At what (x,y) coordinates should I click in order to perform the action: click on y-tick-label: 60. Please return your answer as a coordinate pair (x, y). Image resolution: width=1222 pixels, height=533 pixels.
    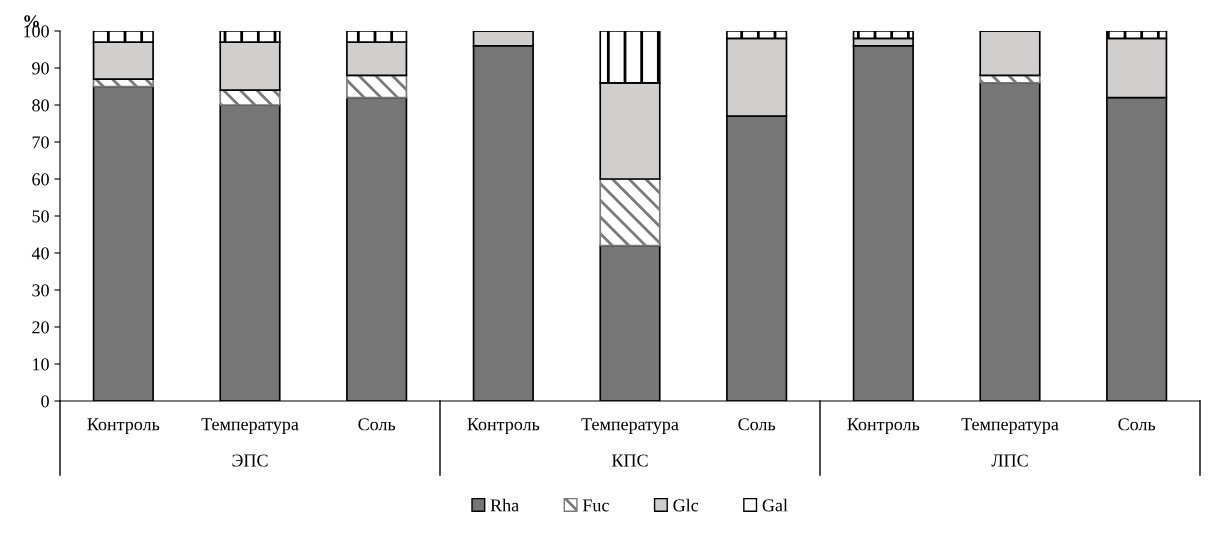
    Looking at the image, I should click on (40, 179).